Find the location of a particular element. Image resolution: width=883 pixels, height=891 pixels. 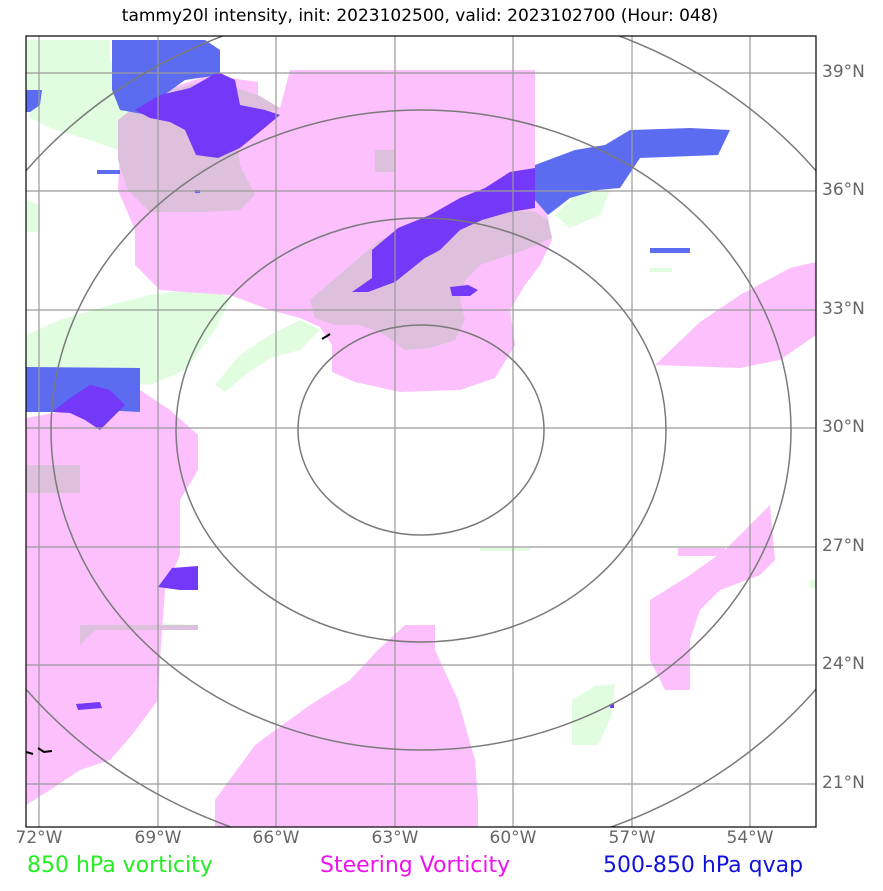

lat-label-30n: 30°N is located at coordinates (843, 427).